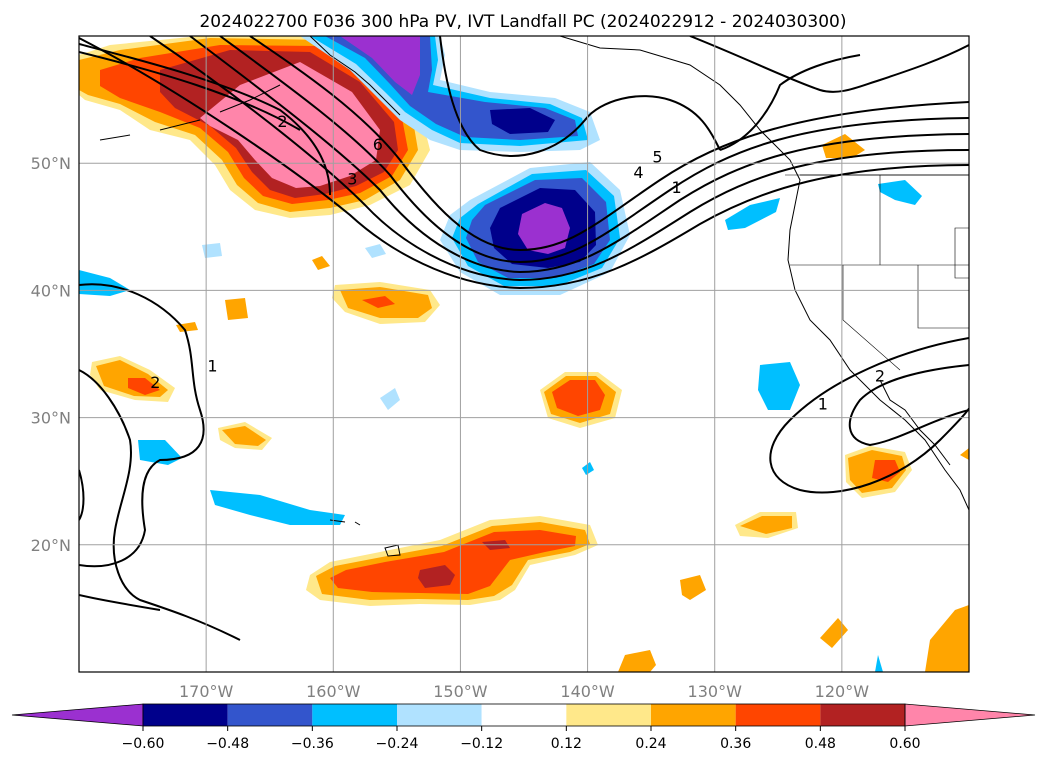 Image resolution: width=1047 pixels, height=765 pixels. What do you see at coordinates (206, 691) in the screenshot?
I see `longitude-tick-label: 170°W` at bounding box center [206, 691].